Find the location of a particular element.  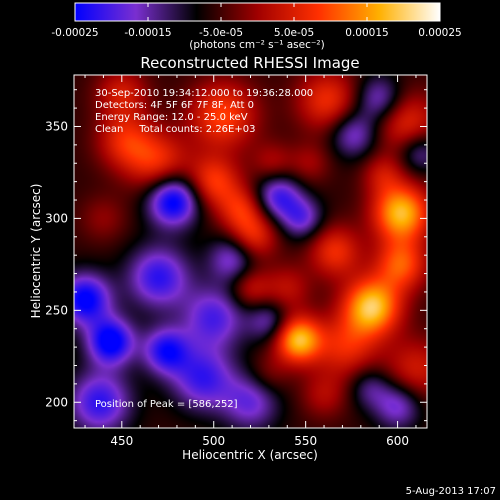

colorbar-tick-label: -0.00025 is located at coordinates (74, 33).